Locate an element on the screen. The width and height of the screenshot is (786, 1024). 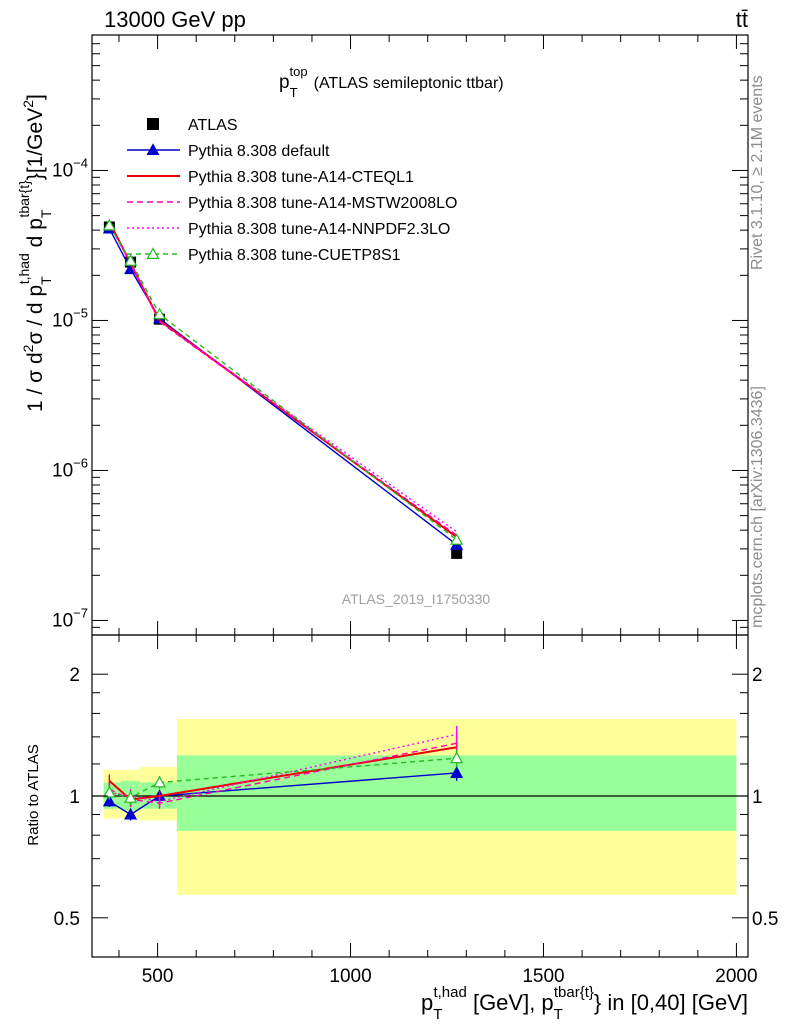
ratio-series is located at coordinates (283, 773).